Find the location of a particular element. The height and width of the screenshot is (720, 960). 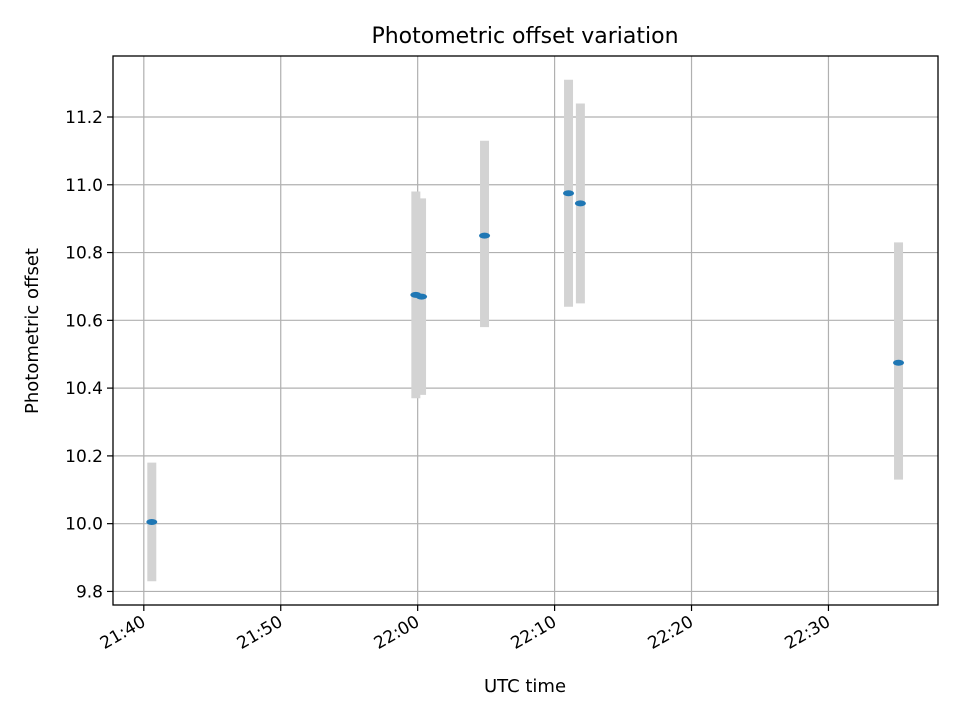

y-tick-label: 9.8 is located at coordinates (89, 592).